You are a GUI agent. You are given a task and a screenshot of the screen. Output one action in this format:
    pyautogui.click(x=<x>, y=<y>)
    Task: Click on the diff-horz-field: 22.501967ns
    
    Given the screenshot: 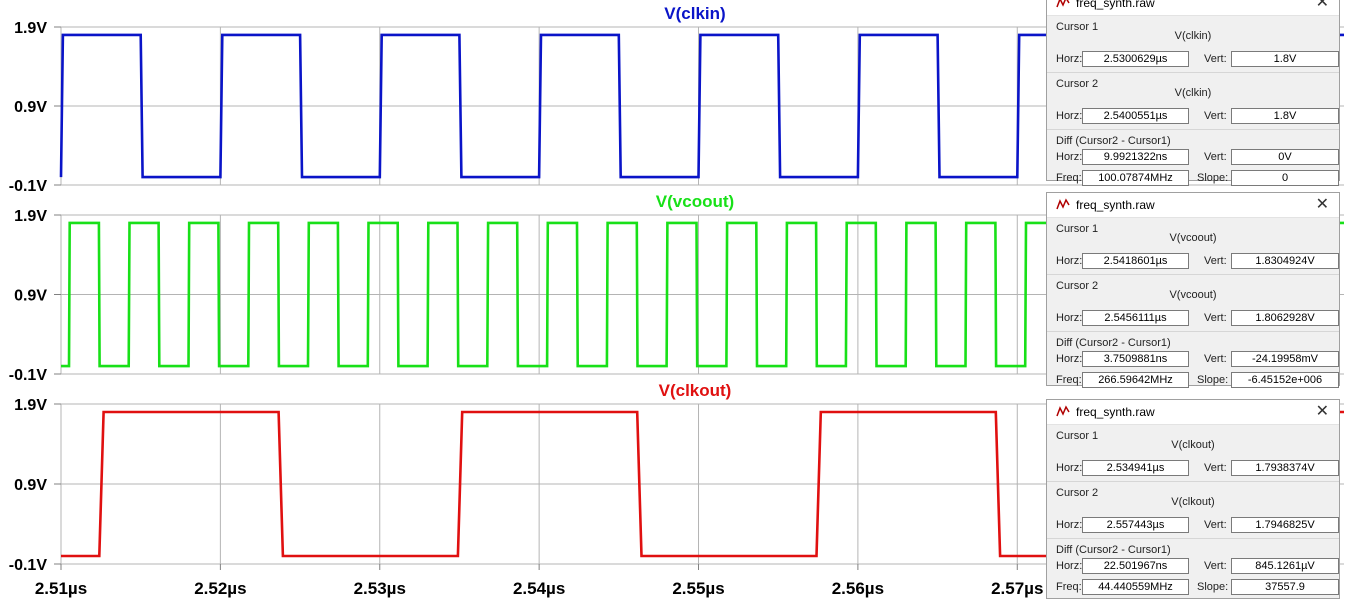 What is the action you would take?
    pyautogui.click(x=1135, y=566)
    